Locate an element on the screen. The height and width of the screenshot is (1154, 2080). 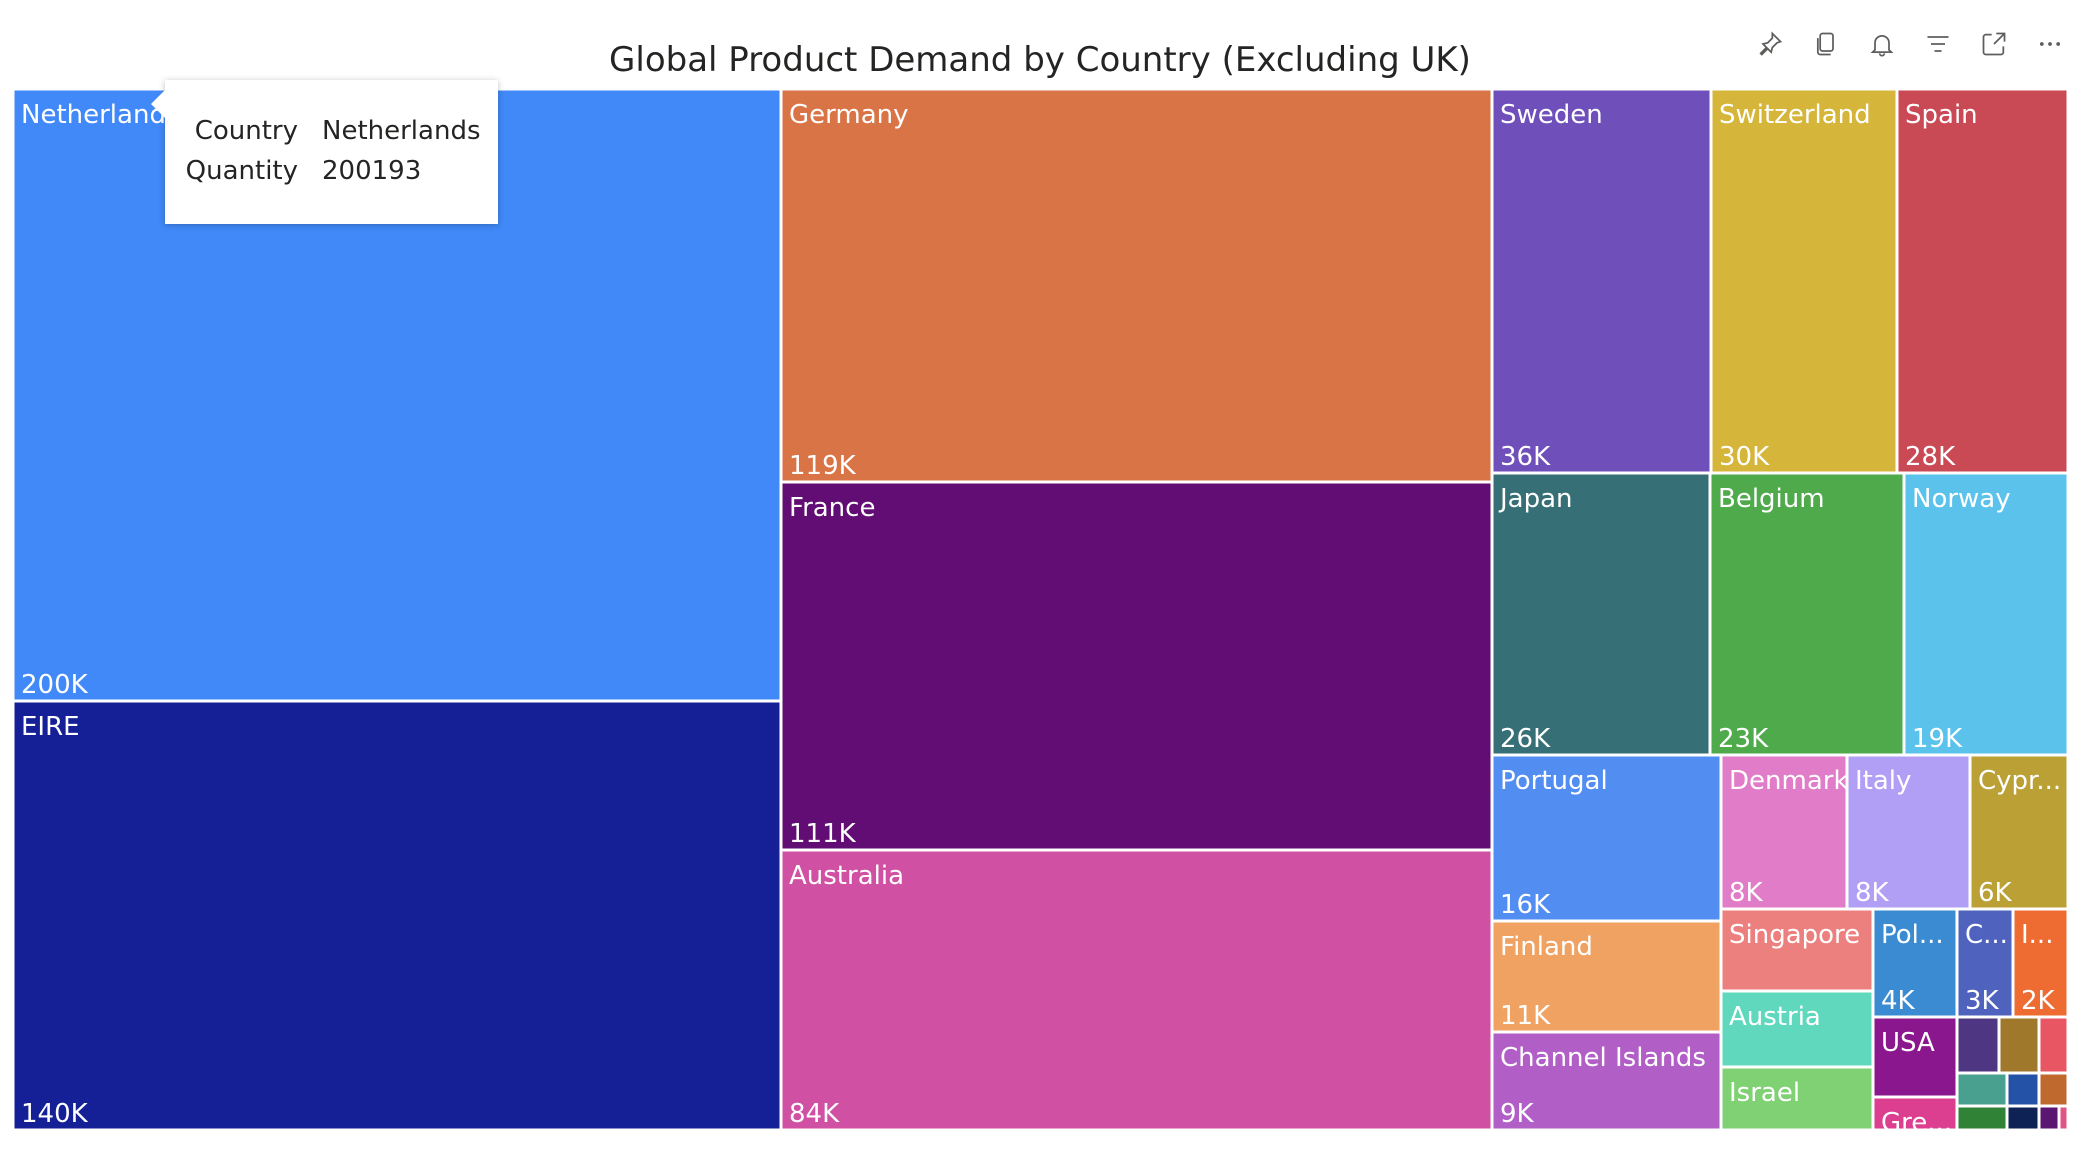
treemap-value-germany: 119K is located at coordinates (823, 466).